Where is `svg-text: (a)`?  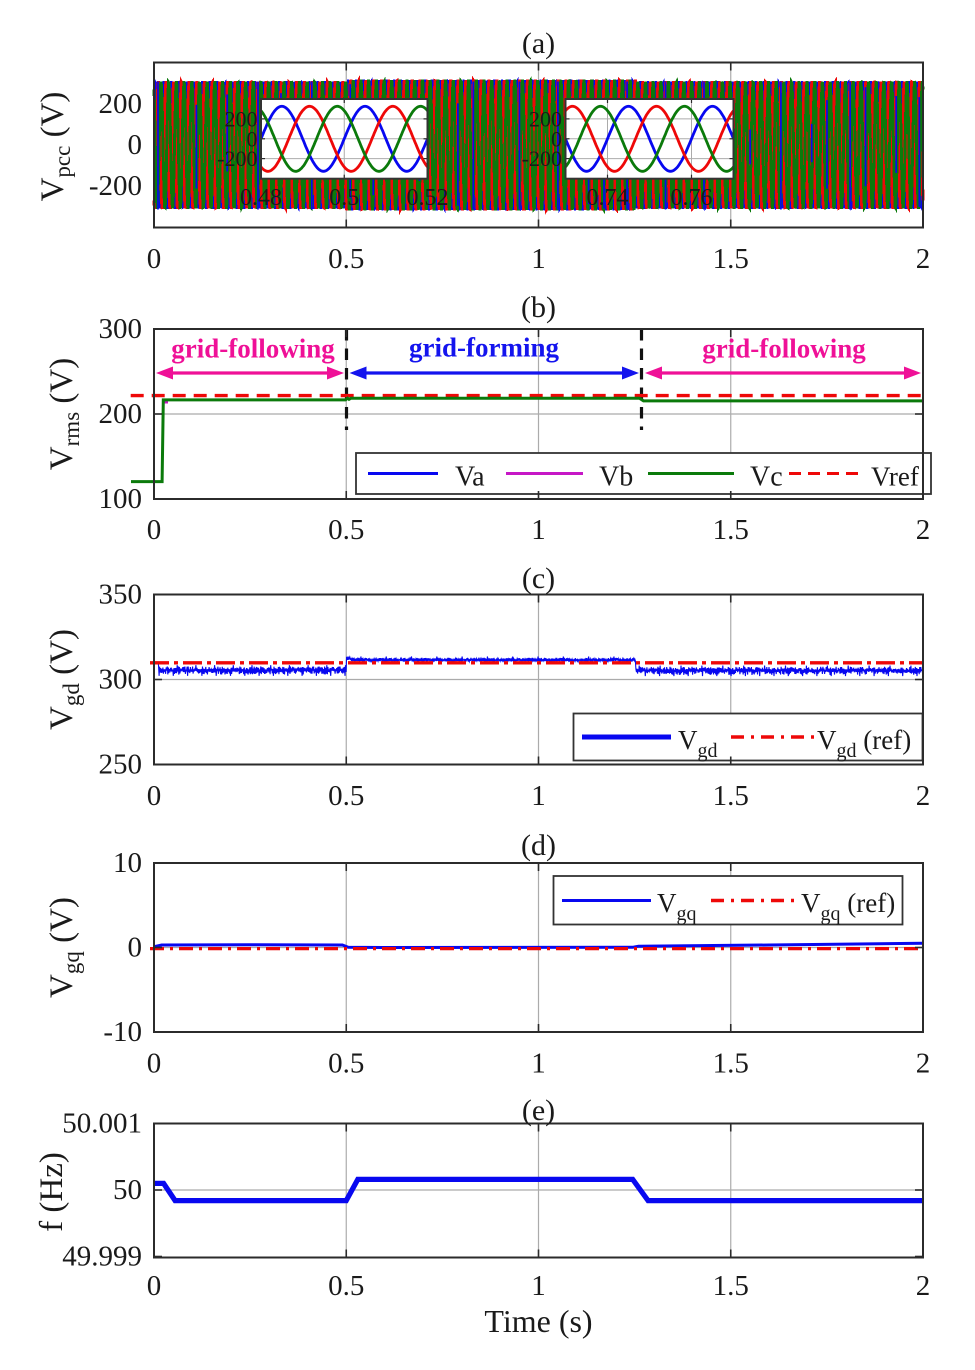
svg-text: (a) is located at coordinates (538, 43).